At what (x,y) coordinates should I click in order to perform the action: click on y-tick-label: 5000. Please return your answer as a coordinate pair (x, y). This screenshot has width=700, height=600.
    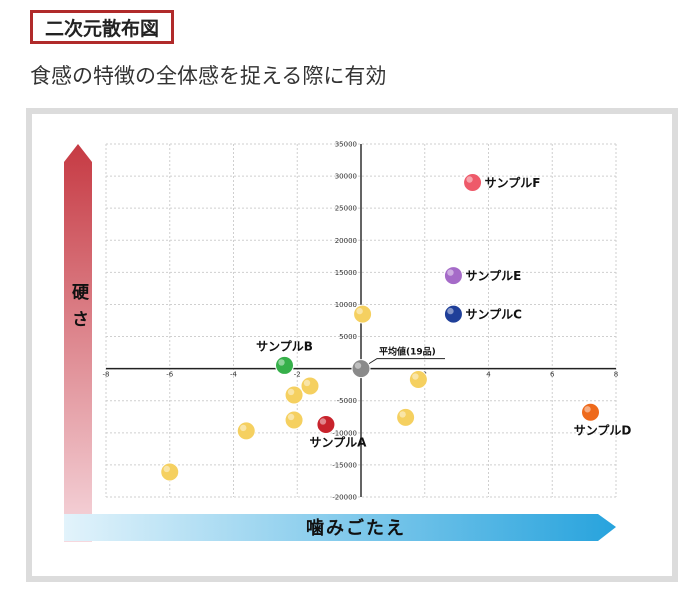
    Looking at the image, I should click on (348, 337).